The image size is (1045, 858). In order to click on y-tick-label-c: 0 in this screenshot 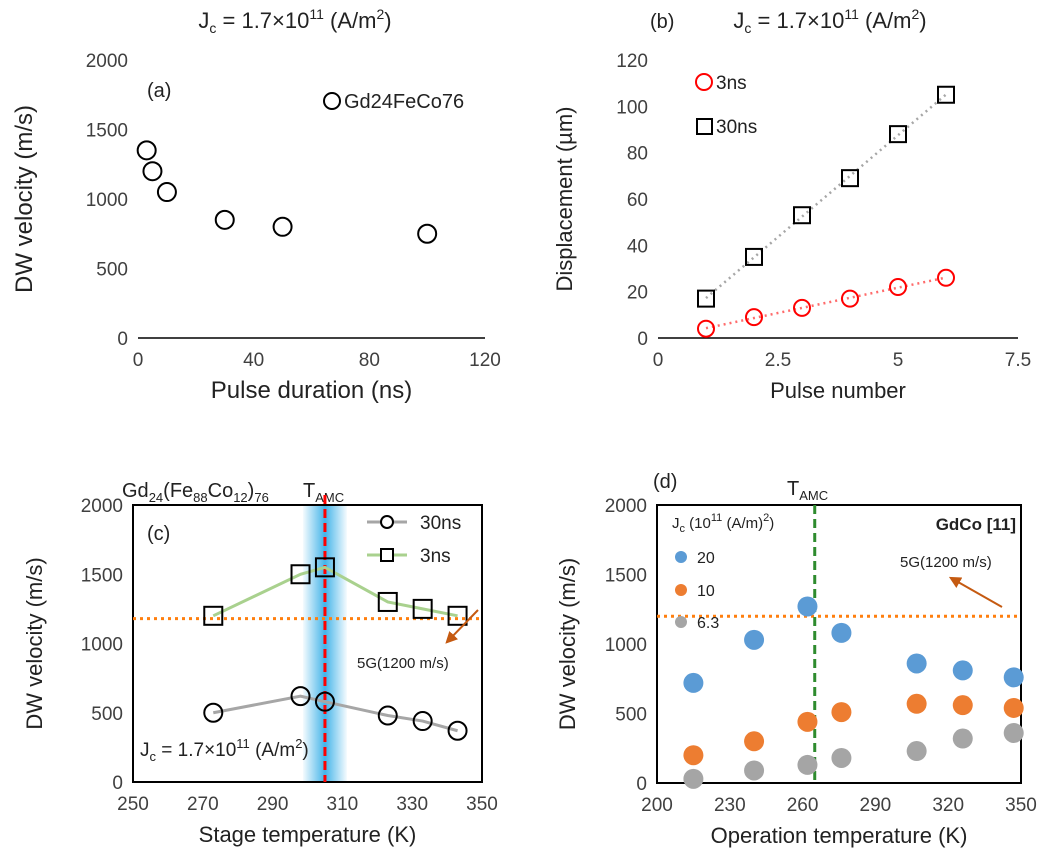, I will do `click(117, 783)`.